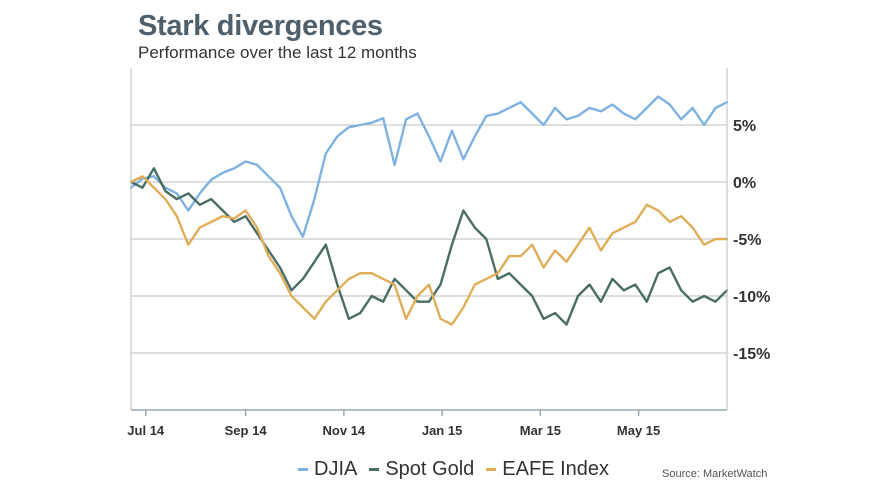 The height and width of the screenshot is (495, 880). What do you see at coordinates (744, 126) in the screenshot?
I see `y-tick-label: 5%` at bounding box center [744, 126].